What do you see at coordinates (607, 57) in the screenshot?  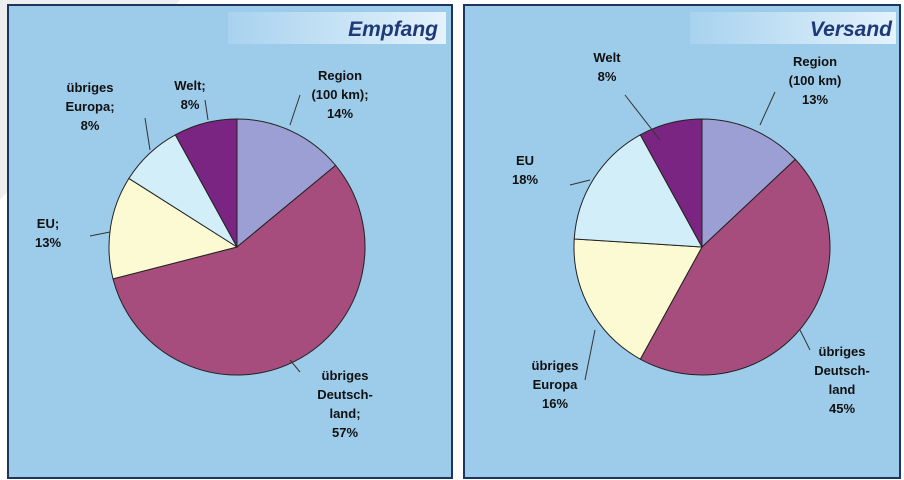 I see `slice-label: Welt` at bounding box center [607, 57].